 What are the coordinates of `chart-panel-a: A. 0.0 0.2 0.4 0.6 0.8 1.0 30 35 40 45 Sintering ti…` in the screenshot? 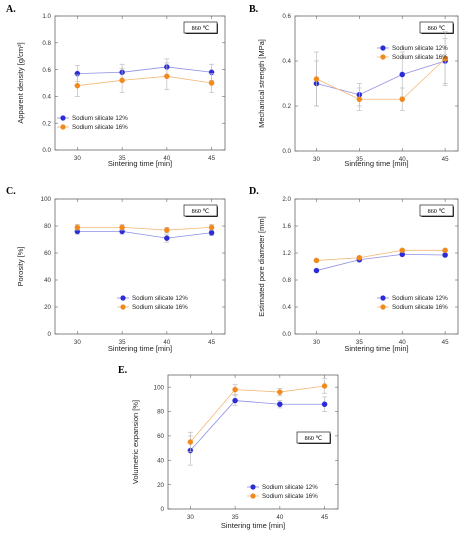 It's located at (116, 86).